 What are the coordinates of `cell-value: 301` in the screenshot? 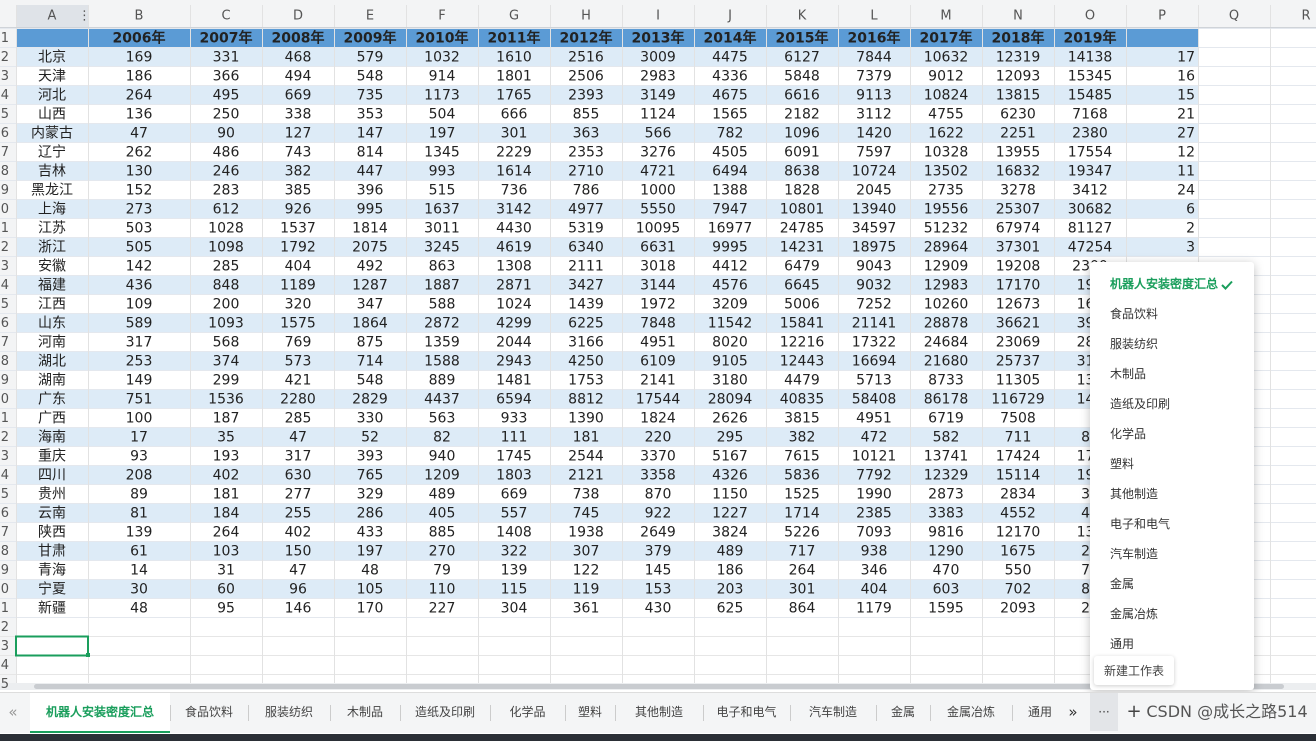 It's located at (514, 134).